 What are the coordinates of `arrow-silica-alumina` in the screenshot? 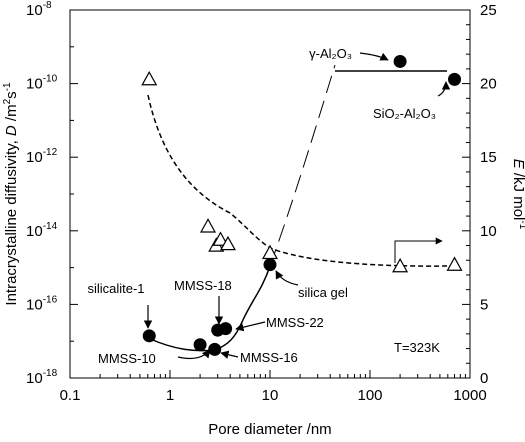 It's located at (444, 89).